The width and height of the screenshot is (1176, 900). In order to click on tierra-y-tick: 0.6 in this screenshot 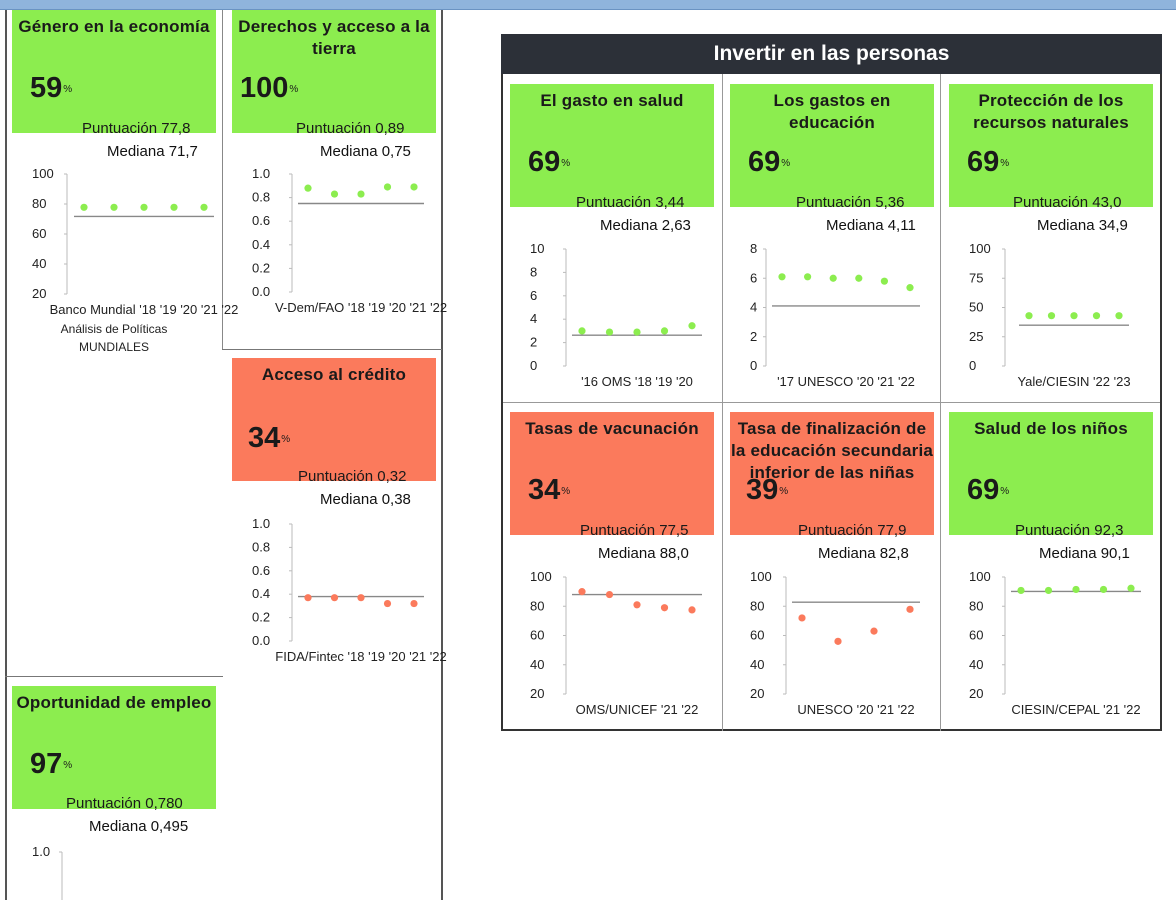, I will do `click(261, 220)`.